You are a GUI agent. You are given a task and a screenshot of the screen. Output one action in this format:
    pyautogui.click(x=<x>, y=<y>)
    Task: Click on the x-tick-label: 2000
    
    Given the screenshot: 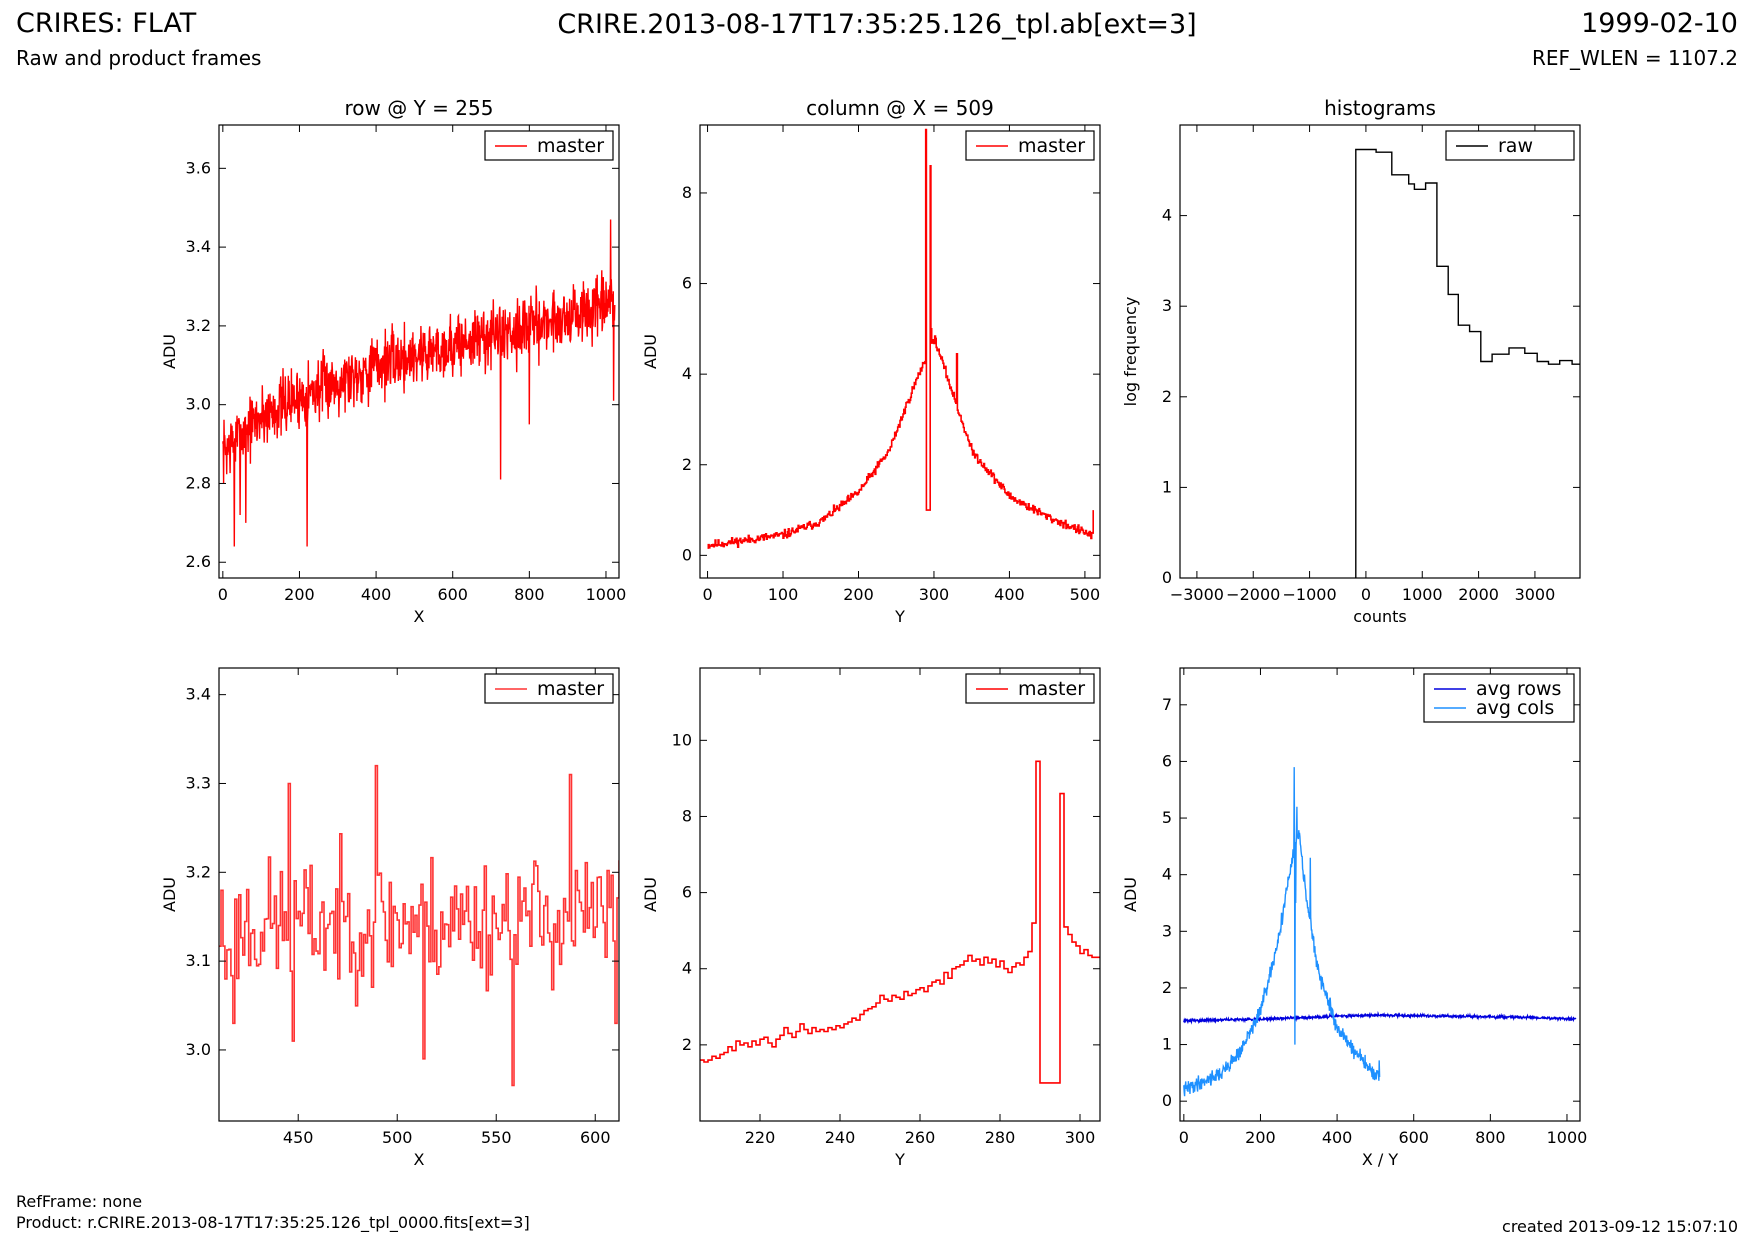 What is the action you would take?
    pyautogui.click(x=1478, y=594)
    